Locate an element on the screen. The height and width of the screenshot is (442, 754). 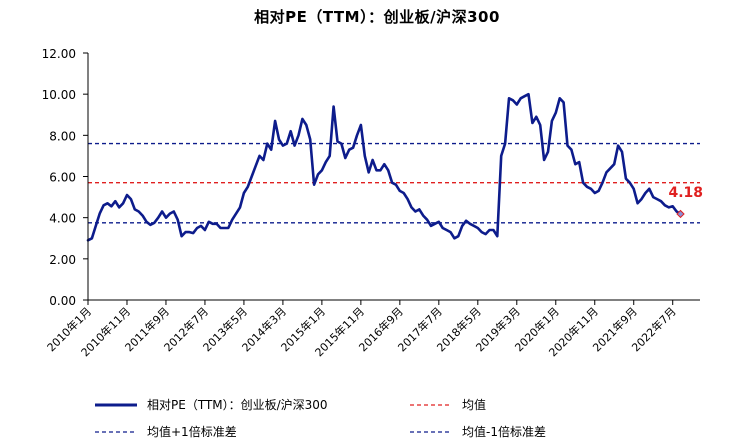
y-tick-label: 4.00 is located at coordinates (62, 219).